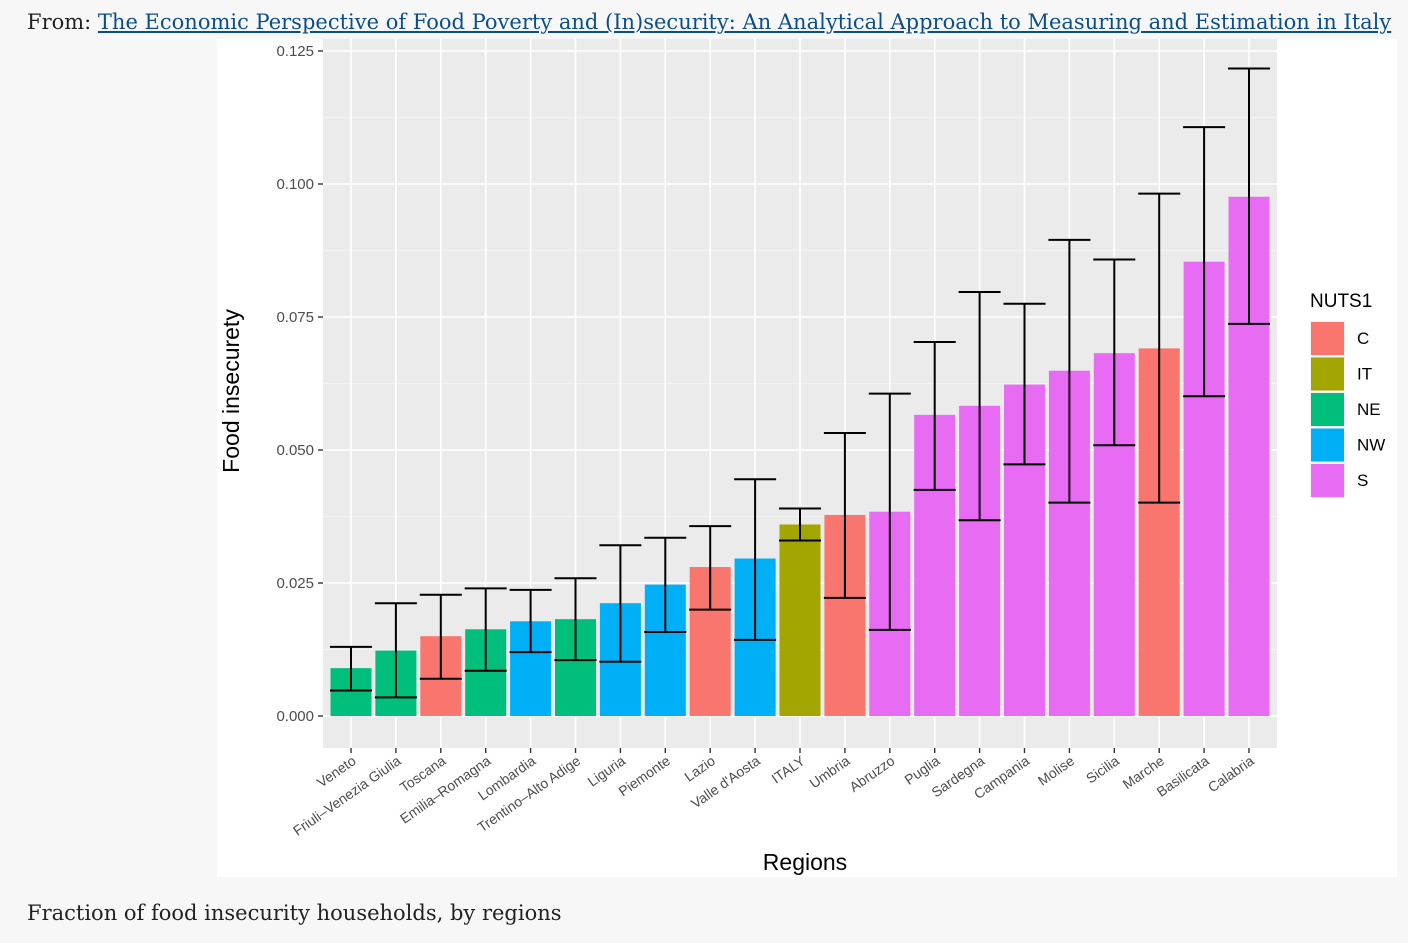 The image size is (1408, 943). What do you see at coordinates (1341, 301) in the screenshot?
I see `legend-title: NUTS1` at bounding box center [1341, 301].